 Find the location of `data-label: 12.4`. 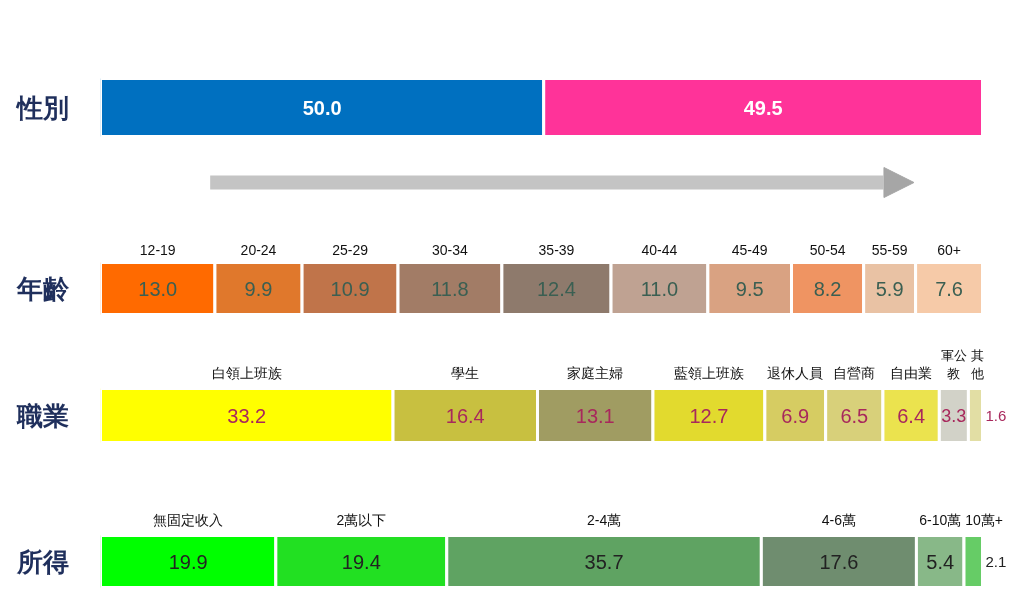

data-label: 12.4 is located at coordinates (556, 288).